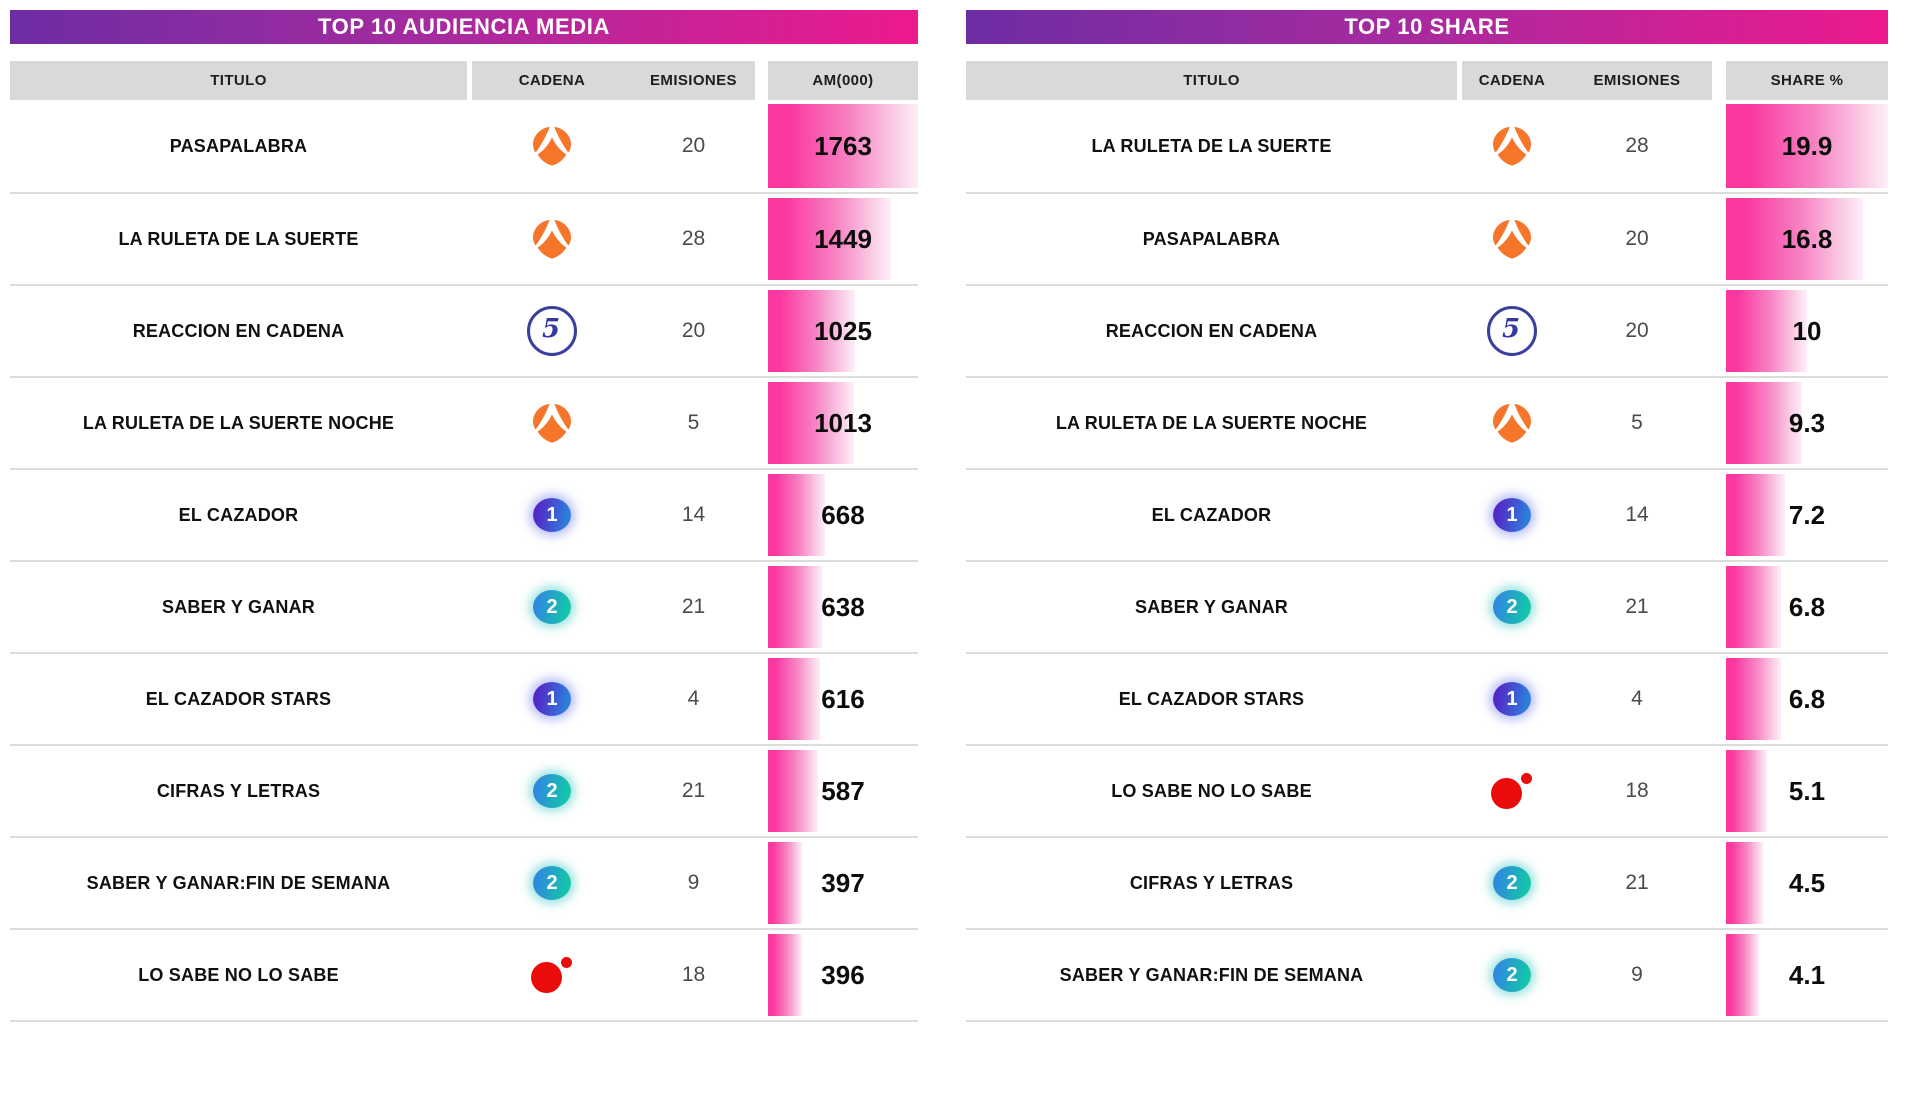 This screenshot has height=1100, width=1907. I want to click on value-label: 5.1, so click(1807, 790).